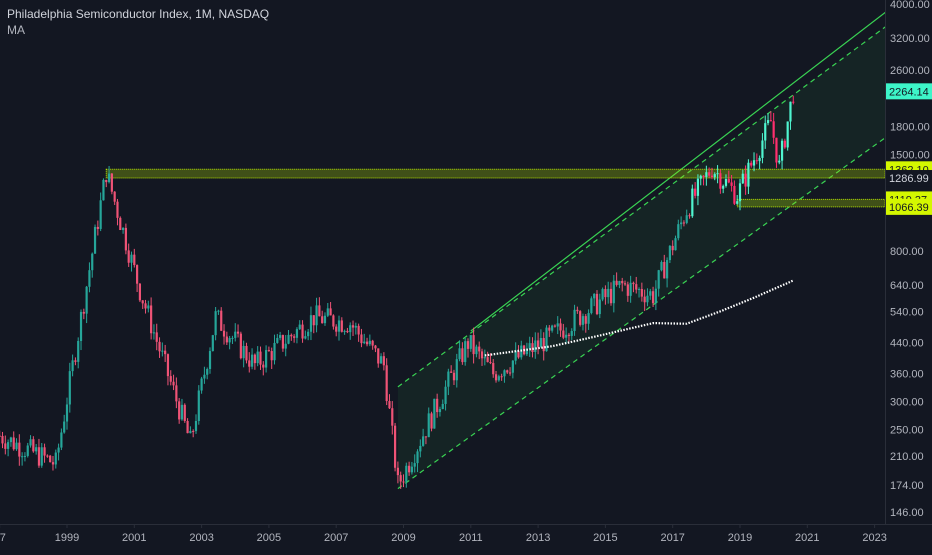 This screenshot has height=555, width=932. What do you see at coordinates (907, 457) in the screenshot?
I see `price-tick-label: 210.00` at bounding box center [907, 457].